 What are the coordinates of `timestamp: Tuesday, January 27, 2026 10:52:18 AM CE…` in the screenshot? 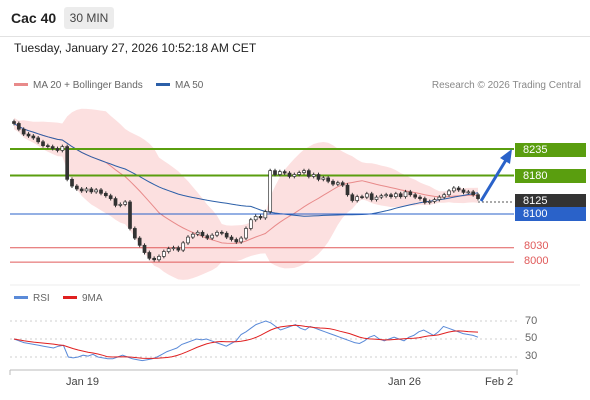 It's located at (135, 48).